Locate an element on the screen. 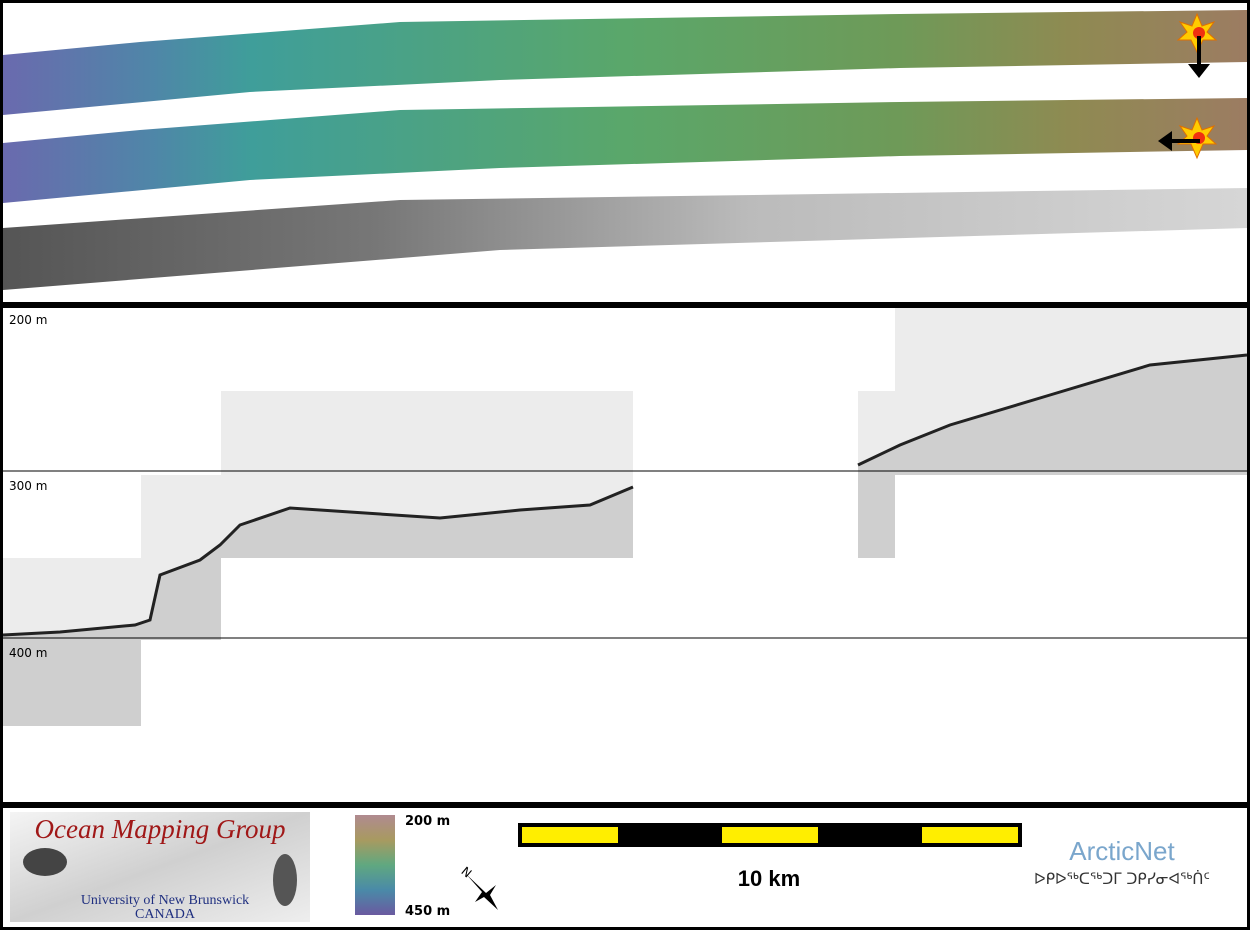  scale-label: 10 km is located at coordinates (769, 878).